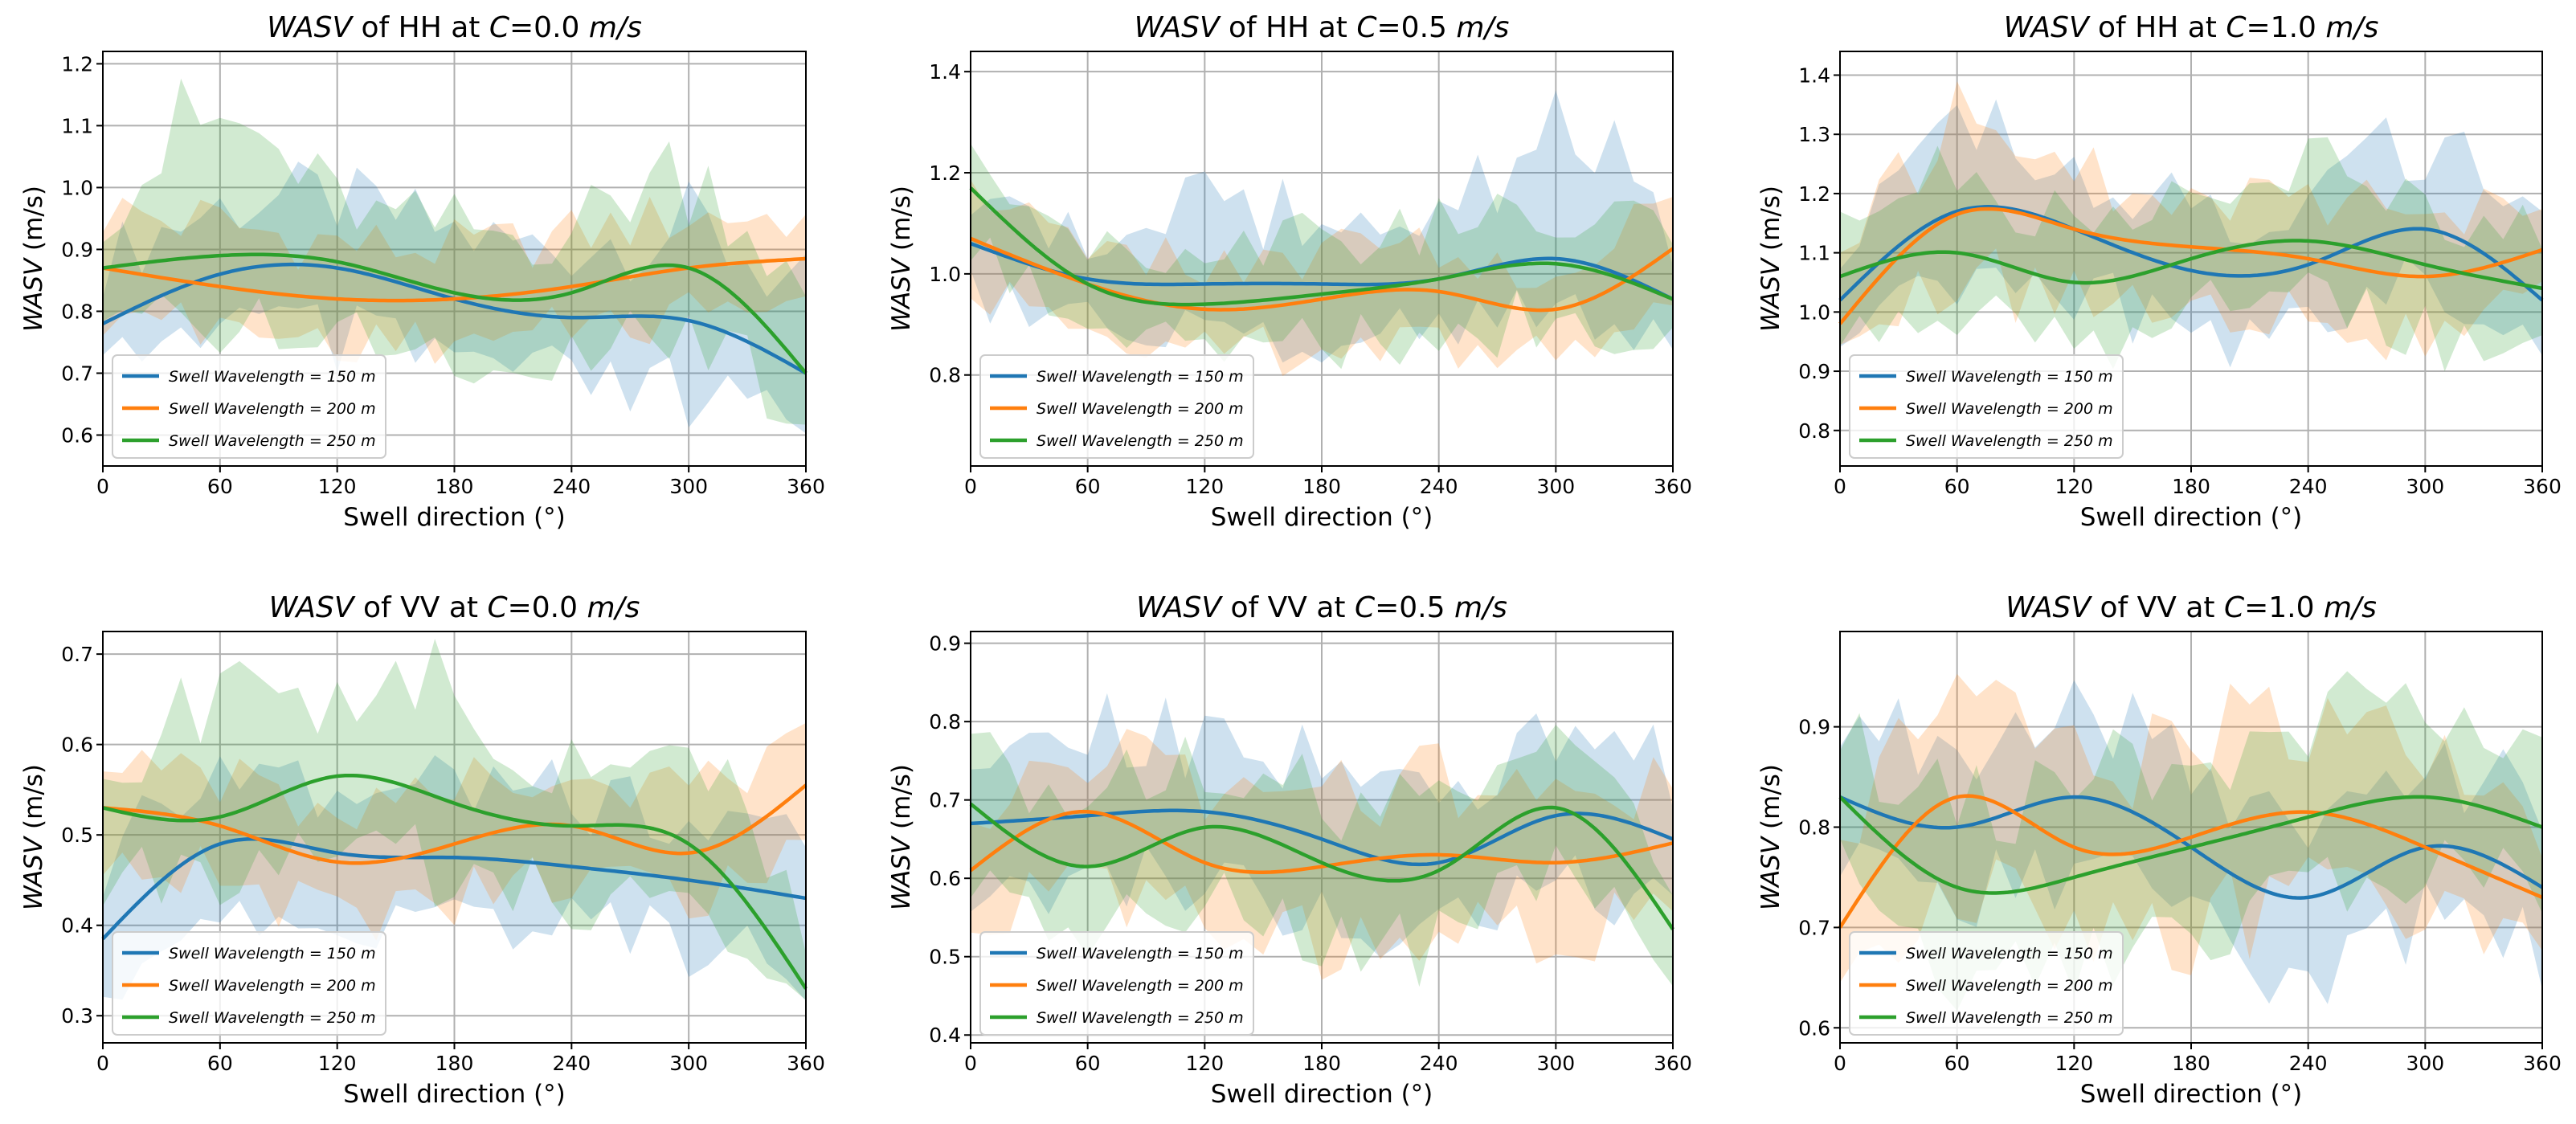 The image size is (2576, 1124). I want to click on y-tick-label: 0.6, so click(945, 879).